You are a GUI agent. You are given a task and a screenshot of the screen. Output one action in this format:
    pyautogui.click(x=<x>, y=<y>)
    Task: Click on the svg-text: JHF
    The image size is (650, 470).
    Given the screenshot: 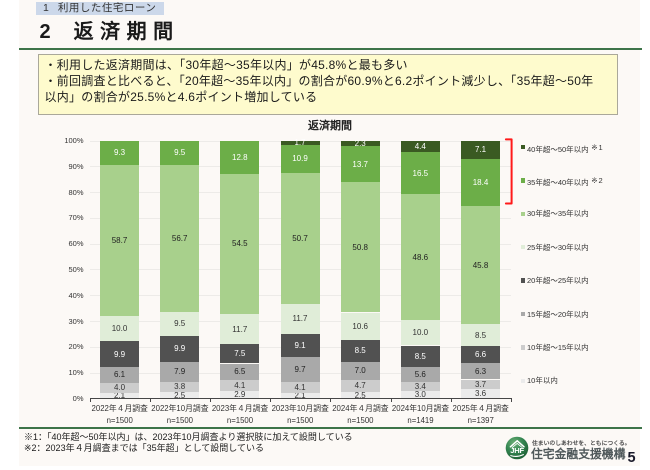 What is the action you would take?
    pyautogui.click(x=517, y=450)
    